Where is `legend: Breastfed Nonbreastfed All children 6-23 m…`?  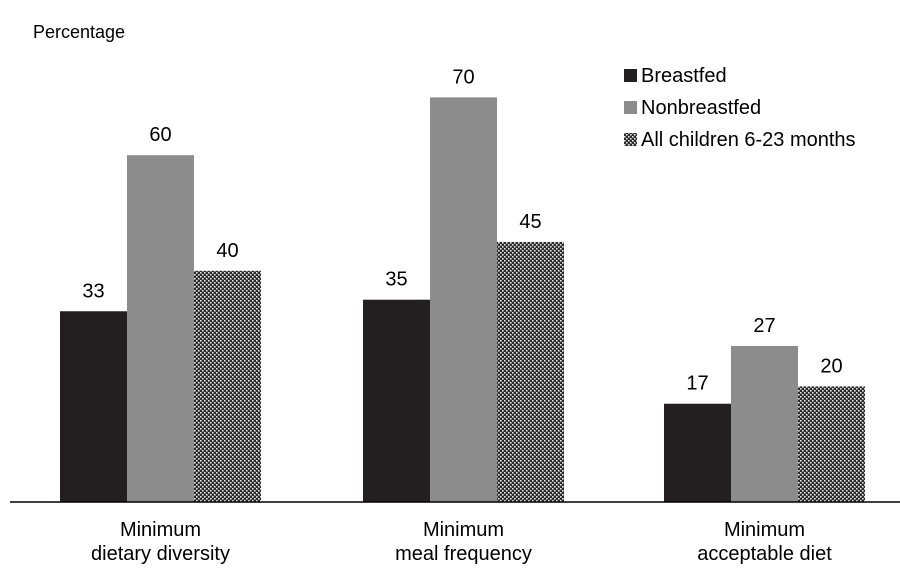 legend: Breastfed Nonbreastfed All children 6-23 m… is located at coordinates (740, 108).